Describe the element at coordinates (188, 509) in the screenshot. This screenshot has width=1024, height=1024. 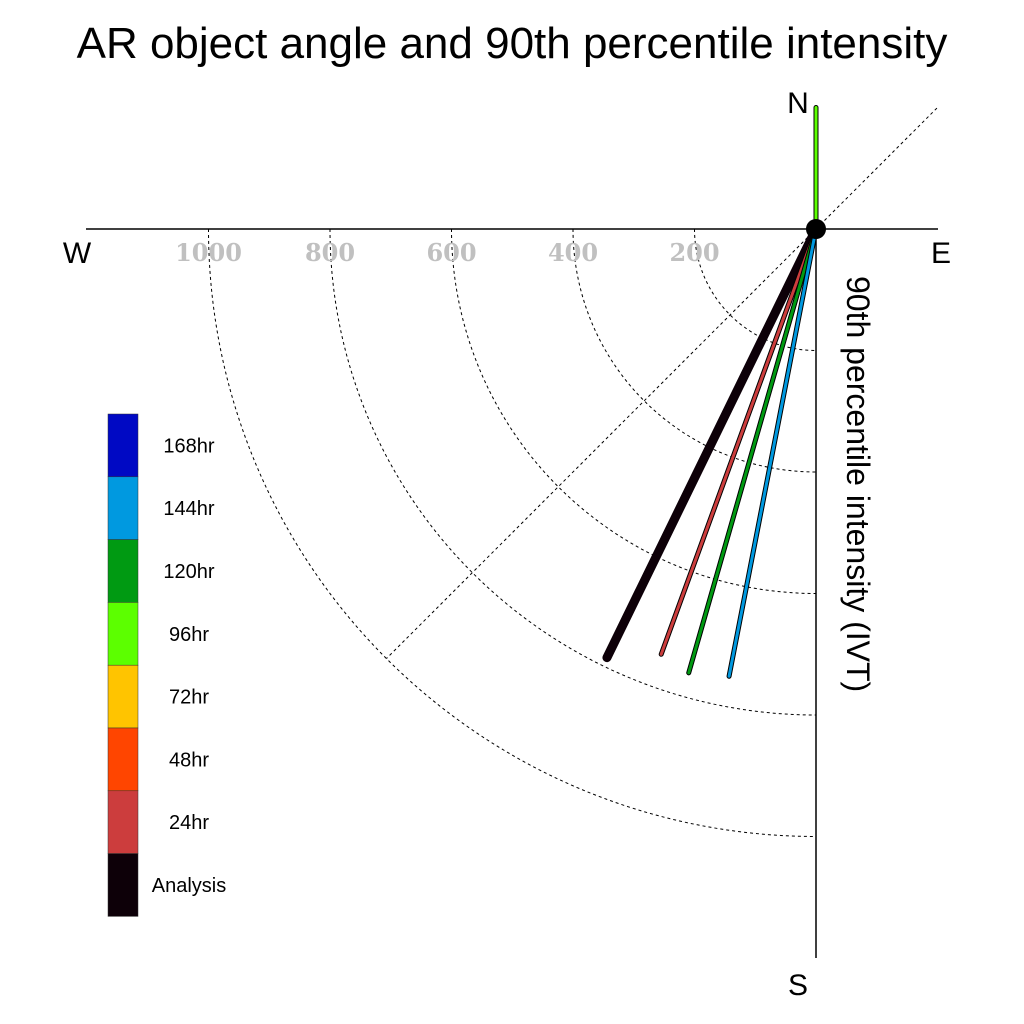
I see `legend-label: 144hr` at that location.